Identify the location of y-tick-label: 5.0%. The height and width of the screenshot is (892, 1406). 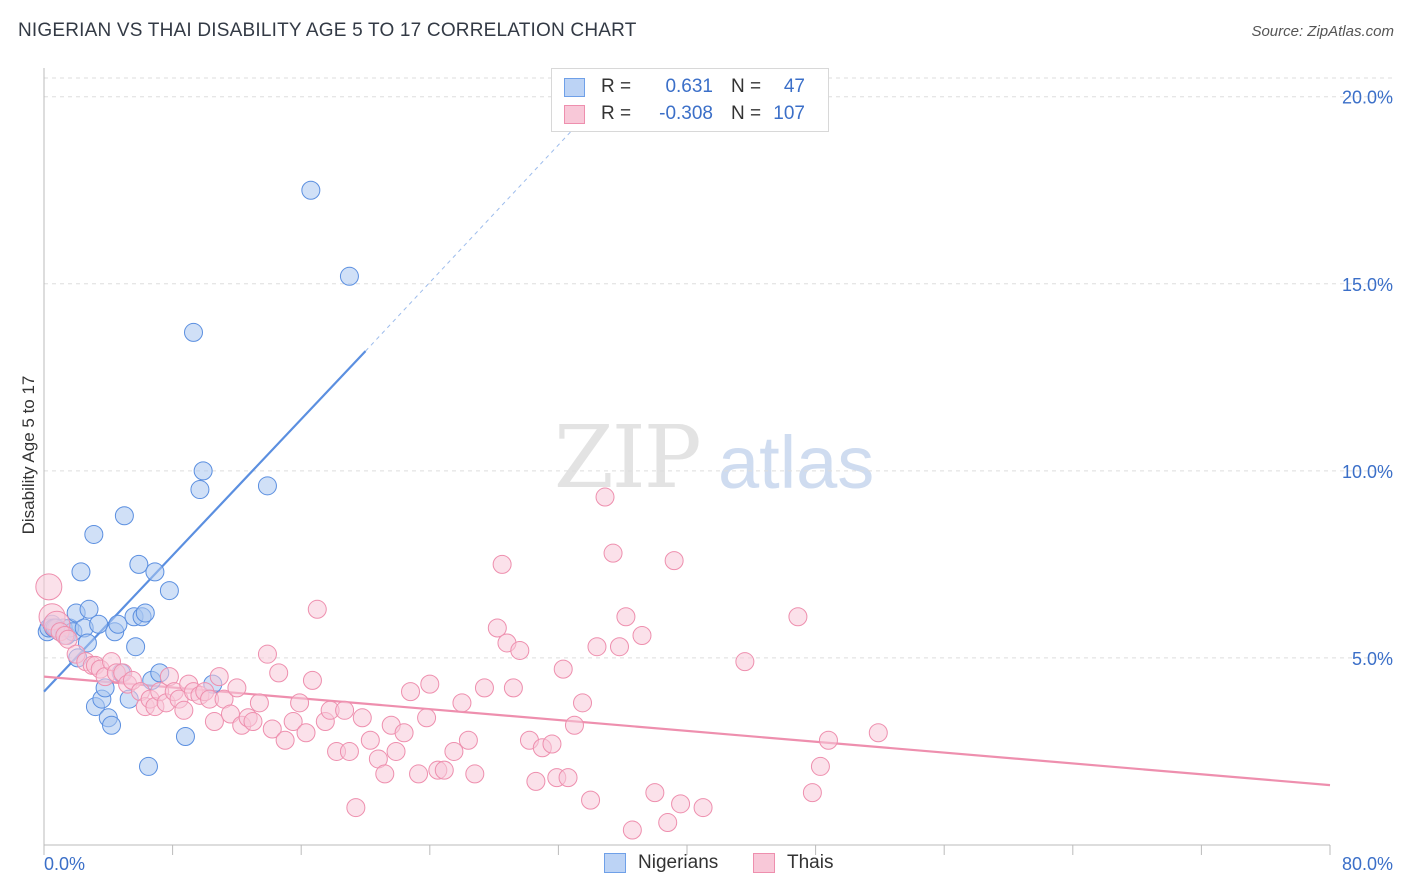
(1372, 659).